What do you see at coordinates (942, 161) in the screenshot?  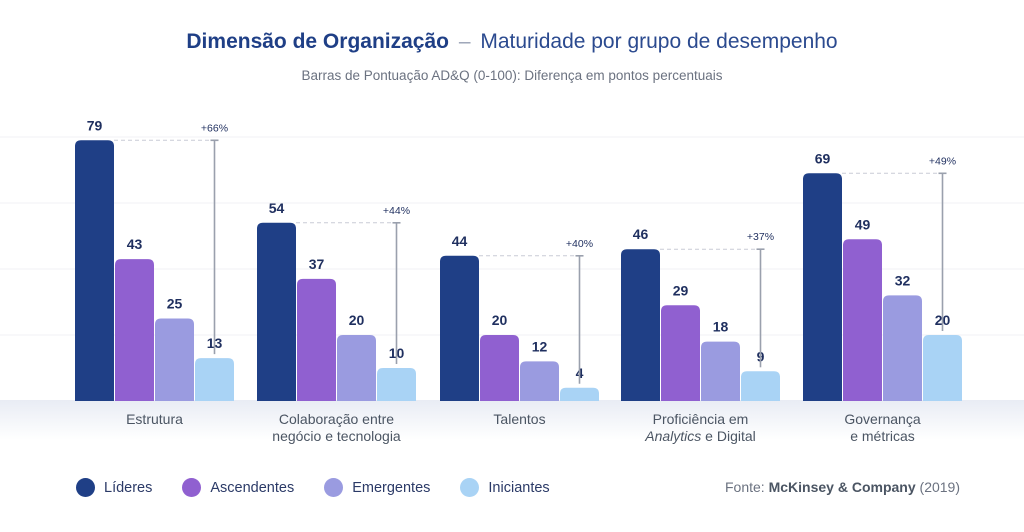 I see `difference-label: +49%` at bounding box center [942, 161].